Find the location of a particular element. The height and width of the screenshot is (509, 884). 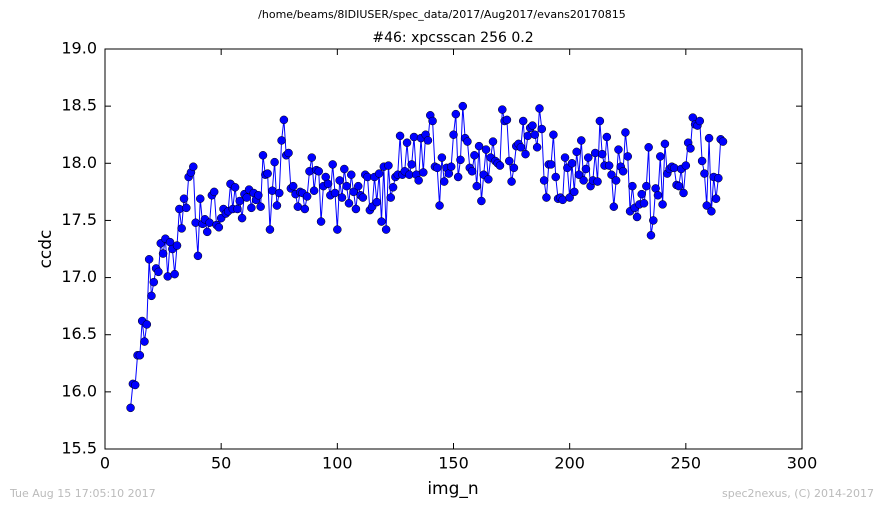

x-axis-label: img_n is located at coordinates (452, 489).